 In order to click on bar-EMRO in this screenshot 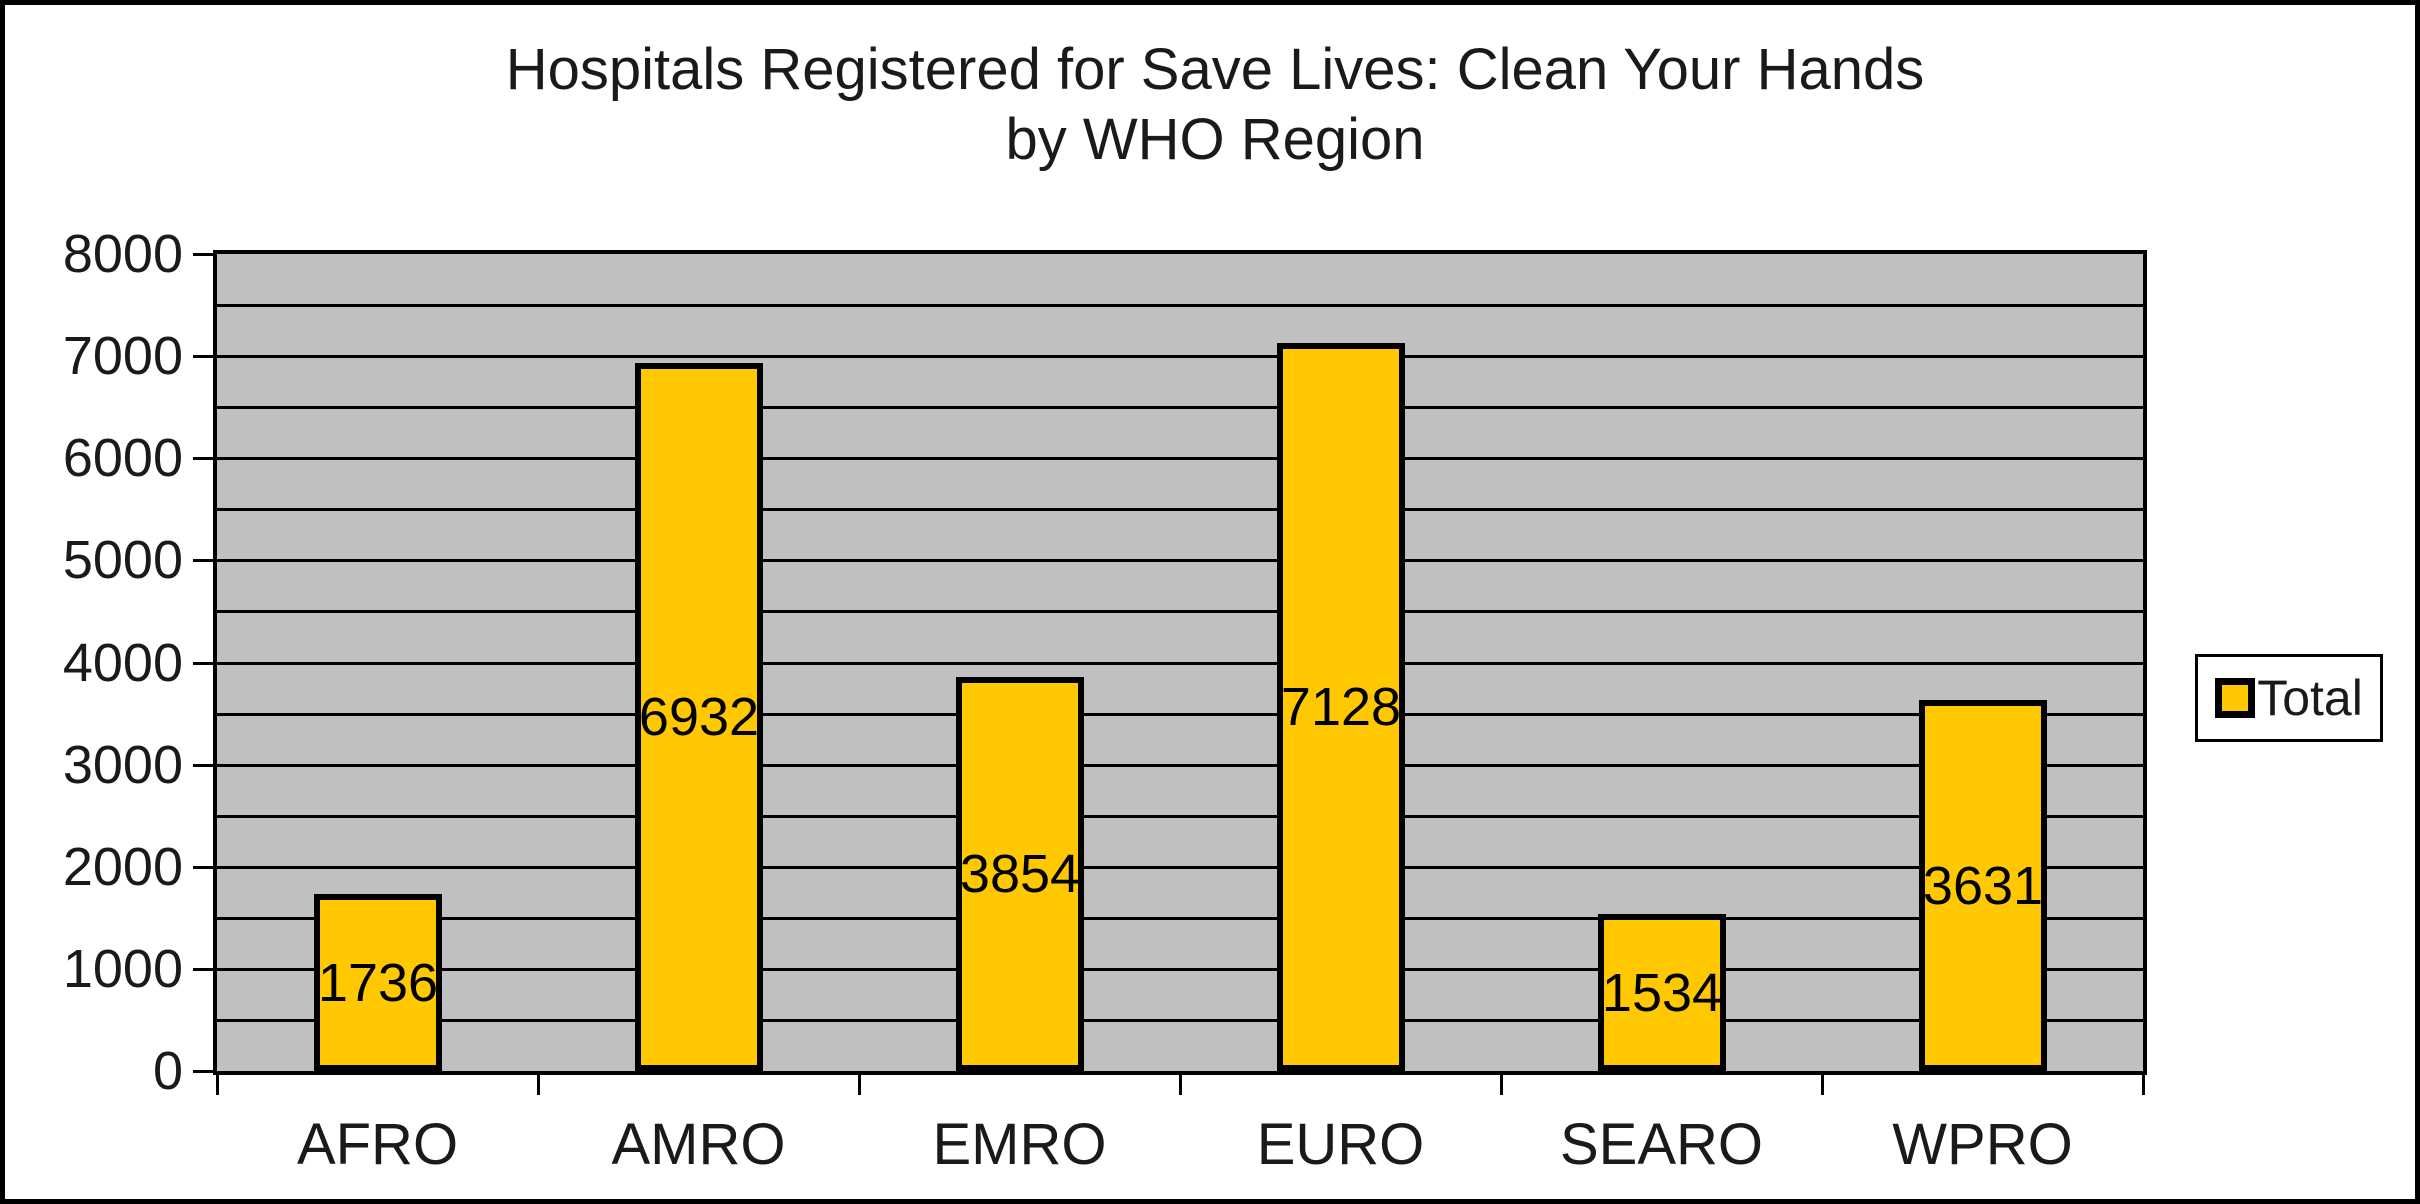, I will do `click(1020, 874)`.